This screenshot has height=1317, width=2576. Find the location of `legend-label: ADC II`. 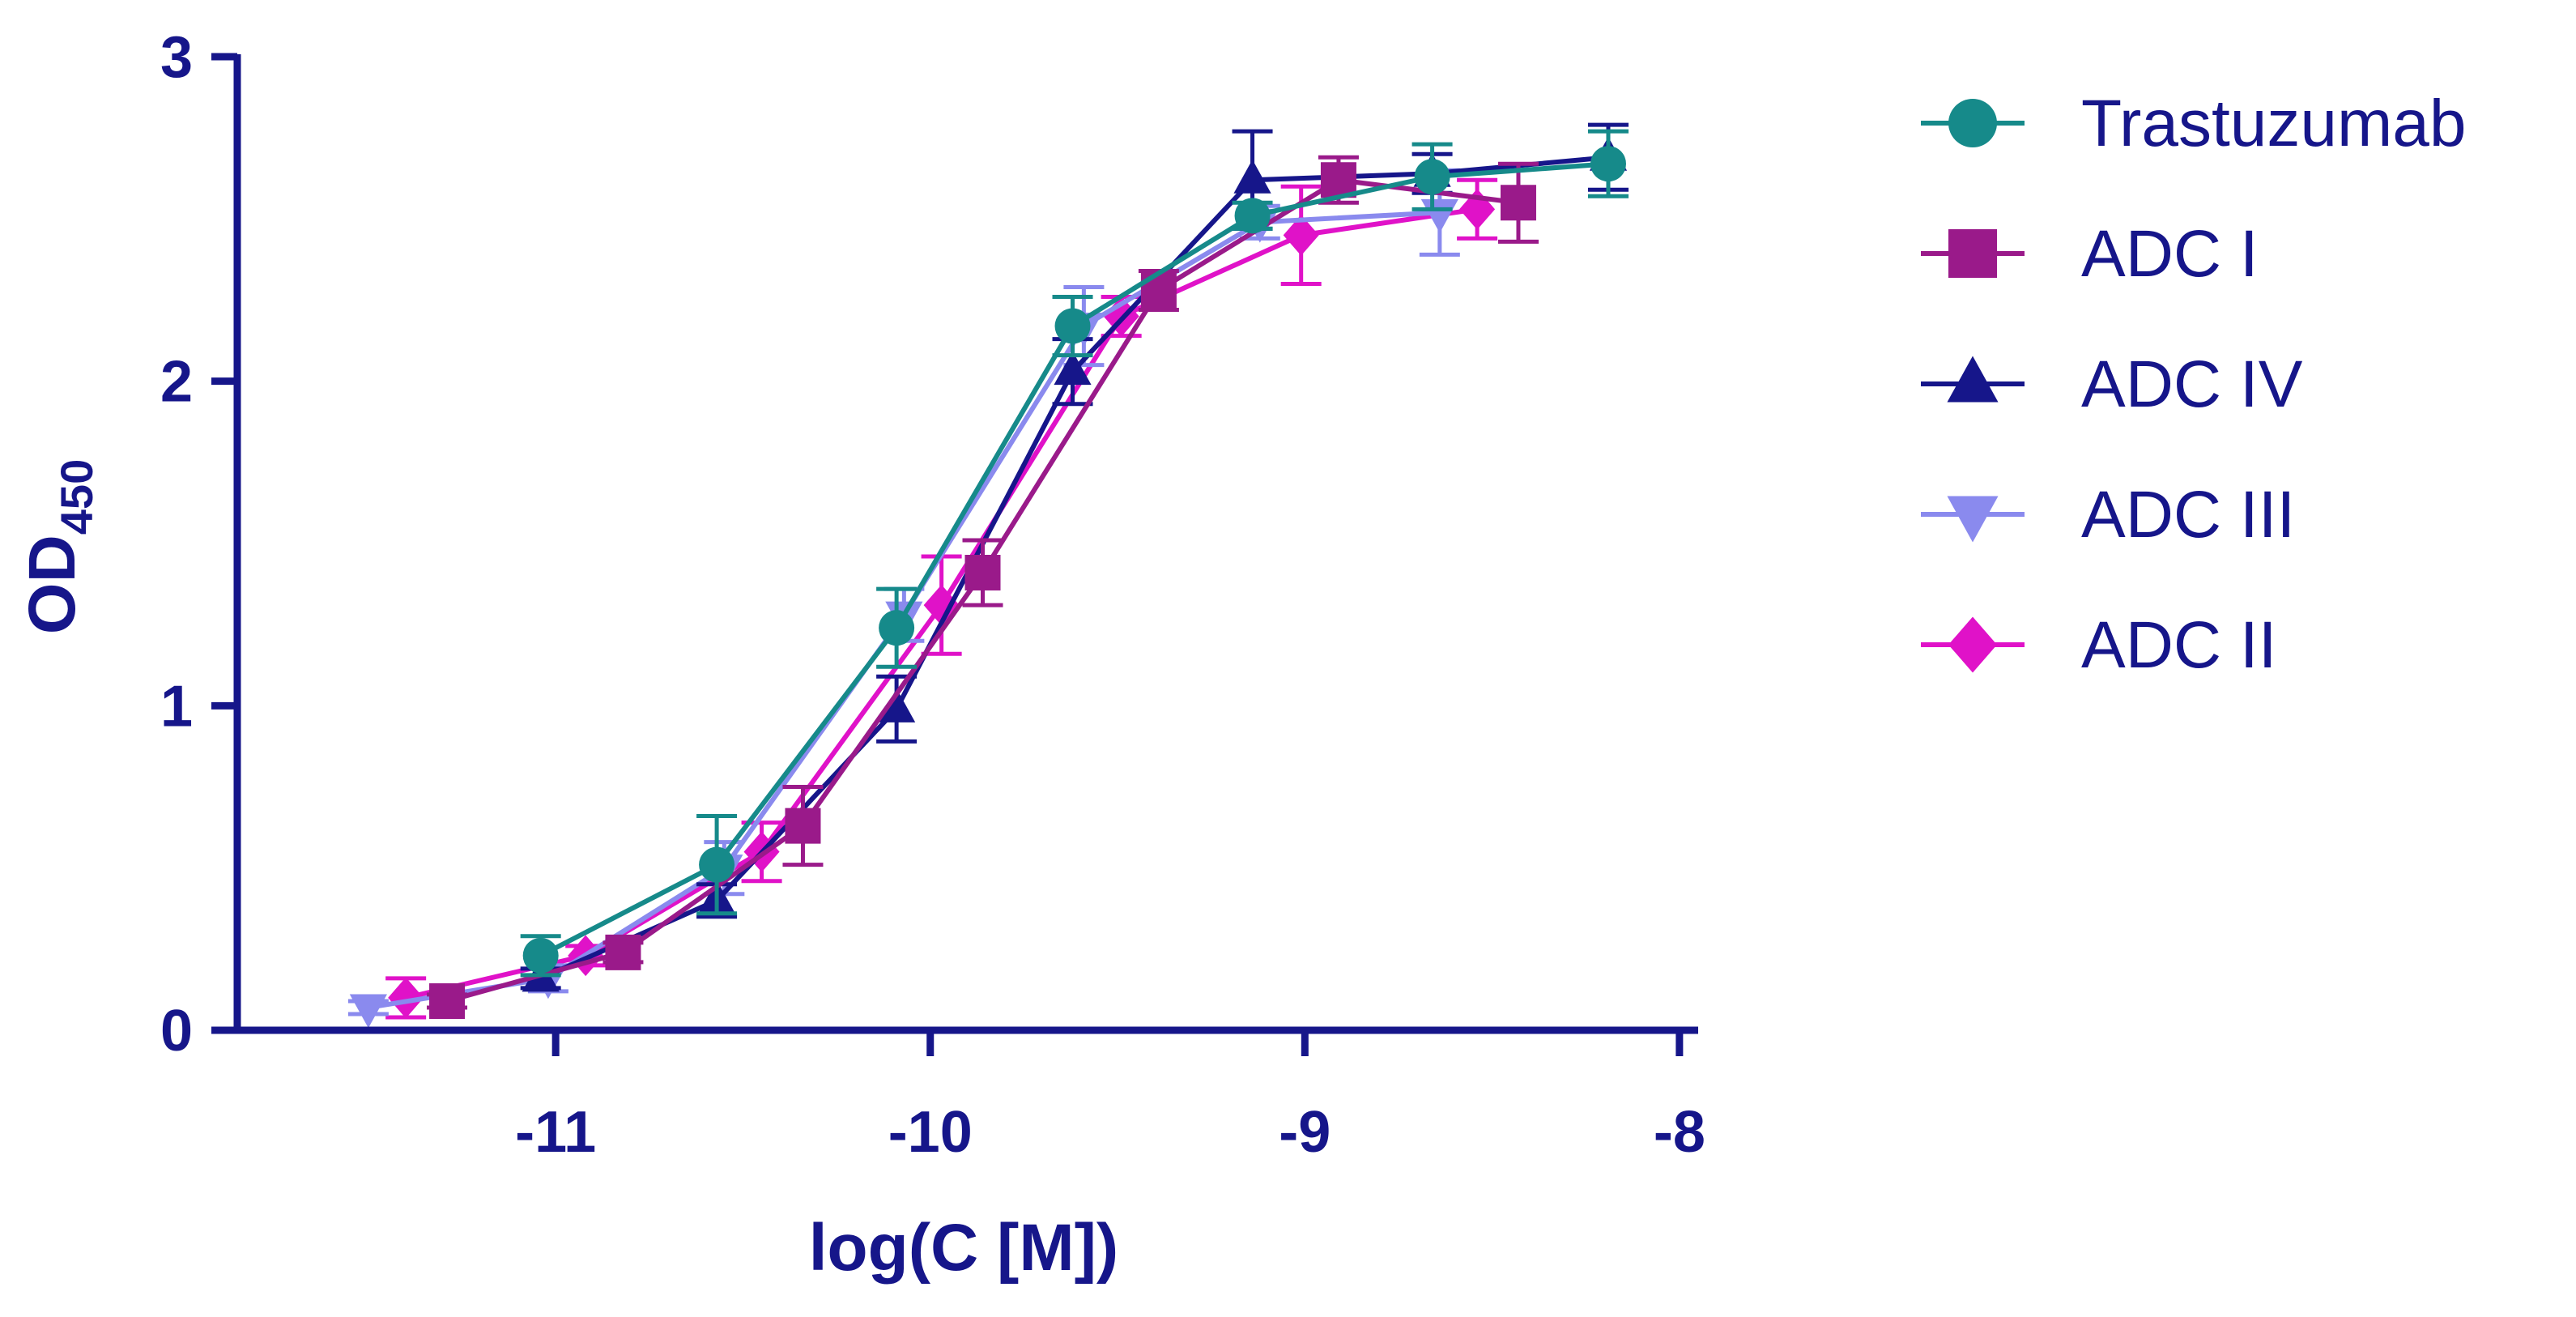

legend-label: ADC II is located at coordinates (2178, 645).